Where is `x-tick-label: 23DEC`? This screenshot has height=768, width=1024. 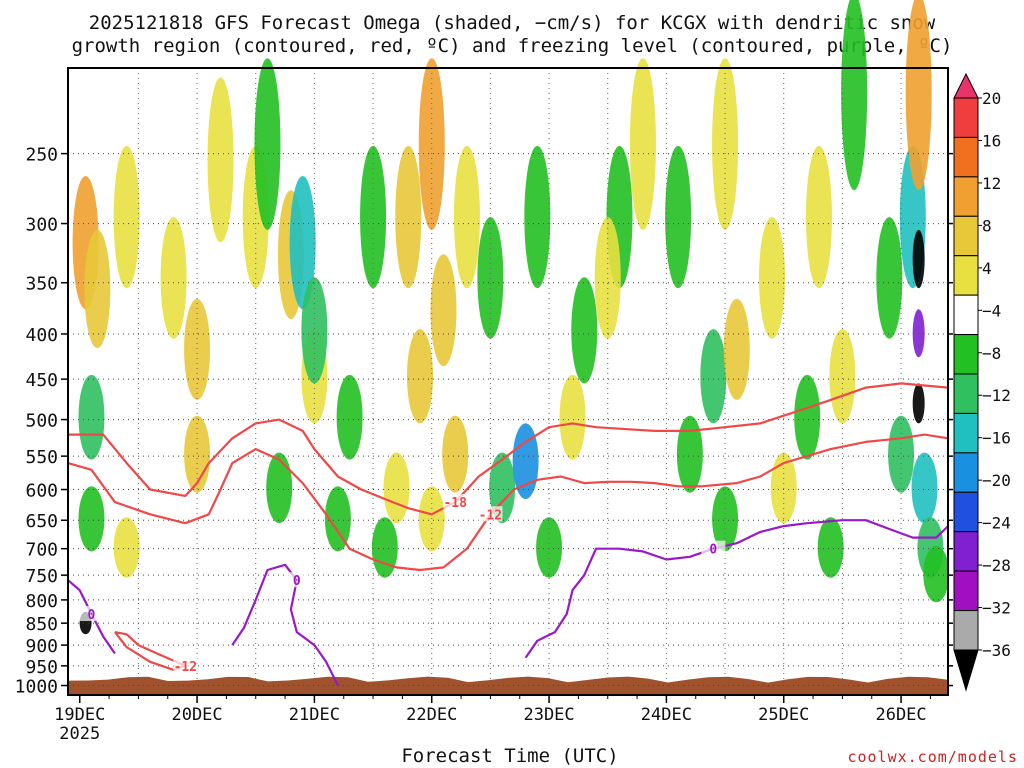 x-tick-label: 23DEC is located at coordinates (548, 715).